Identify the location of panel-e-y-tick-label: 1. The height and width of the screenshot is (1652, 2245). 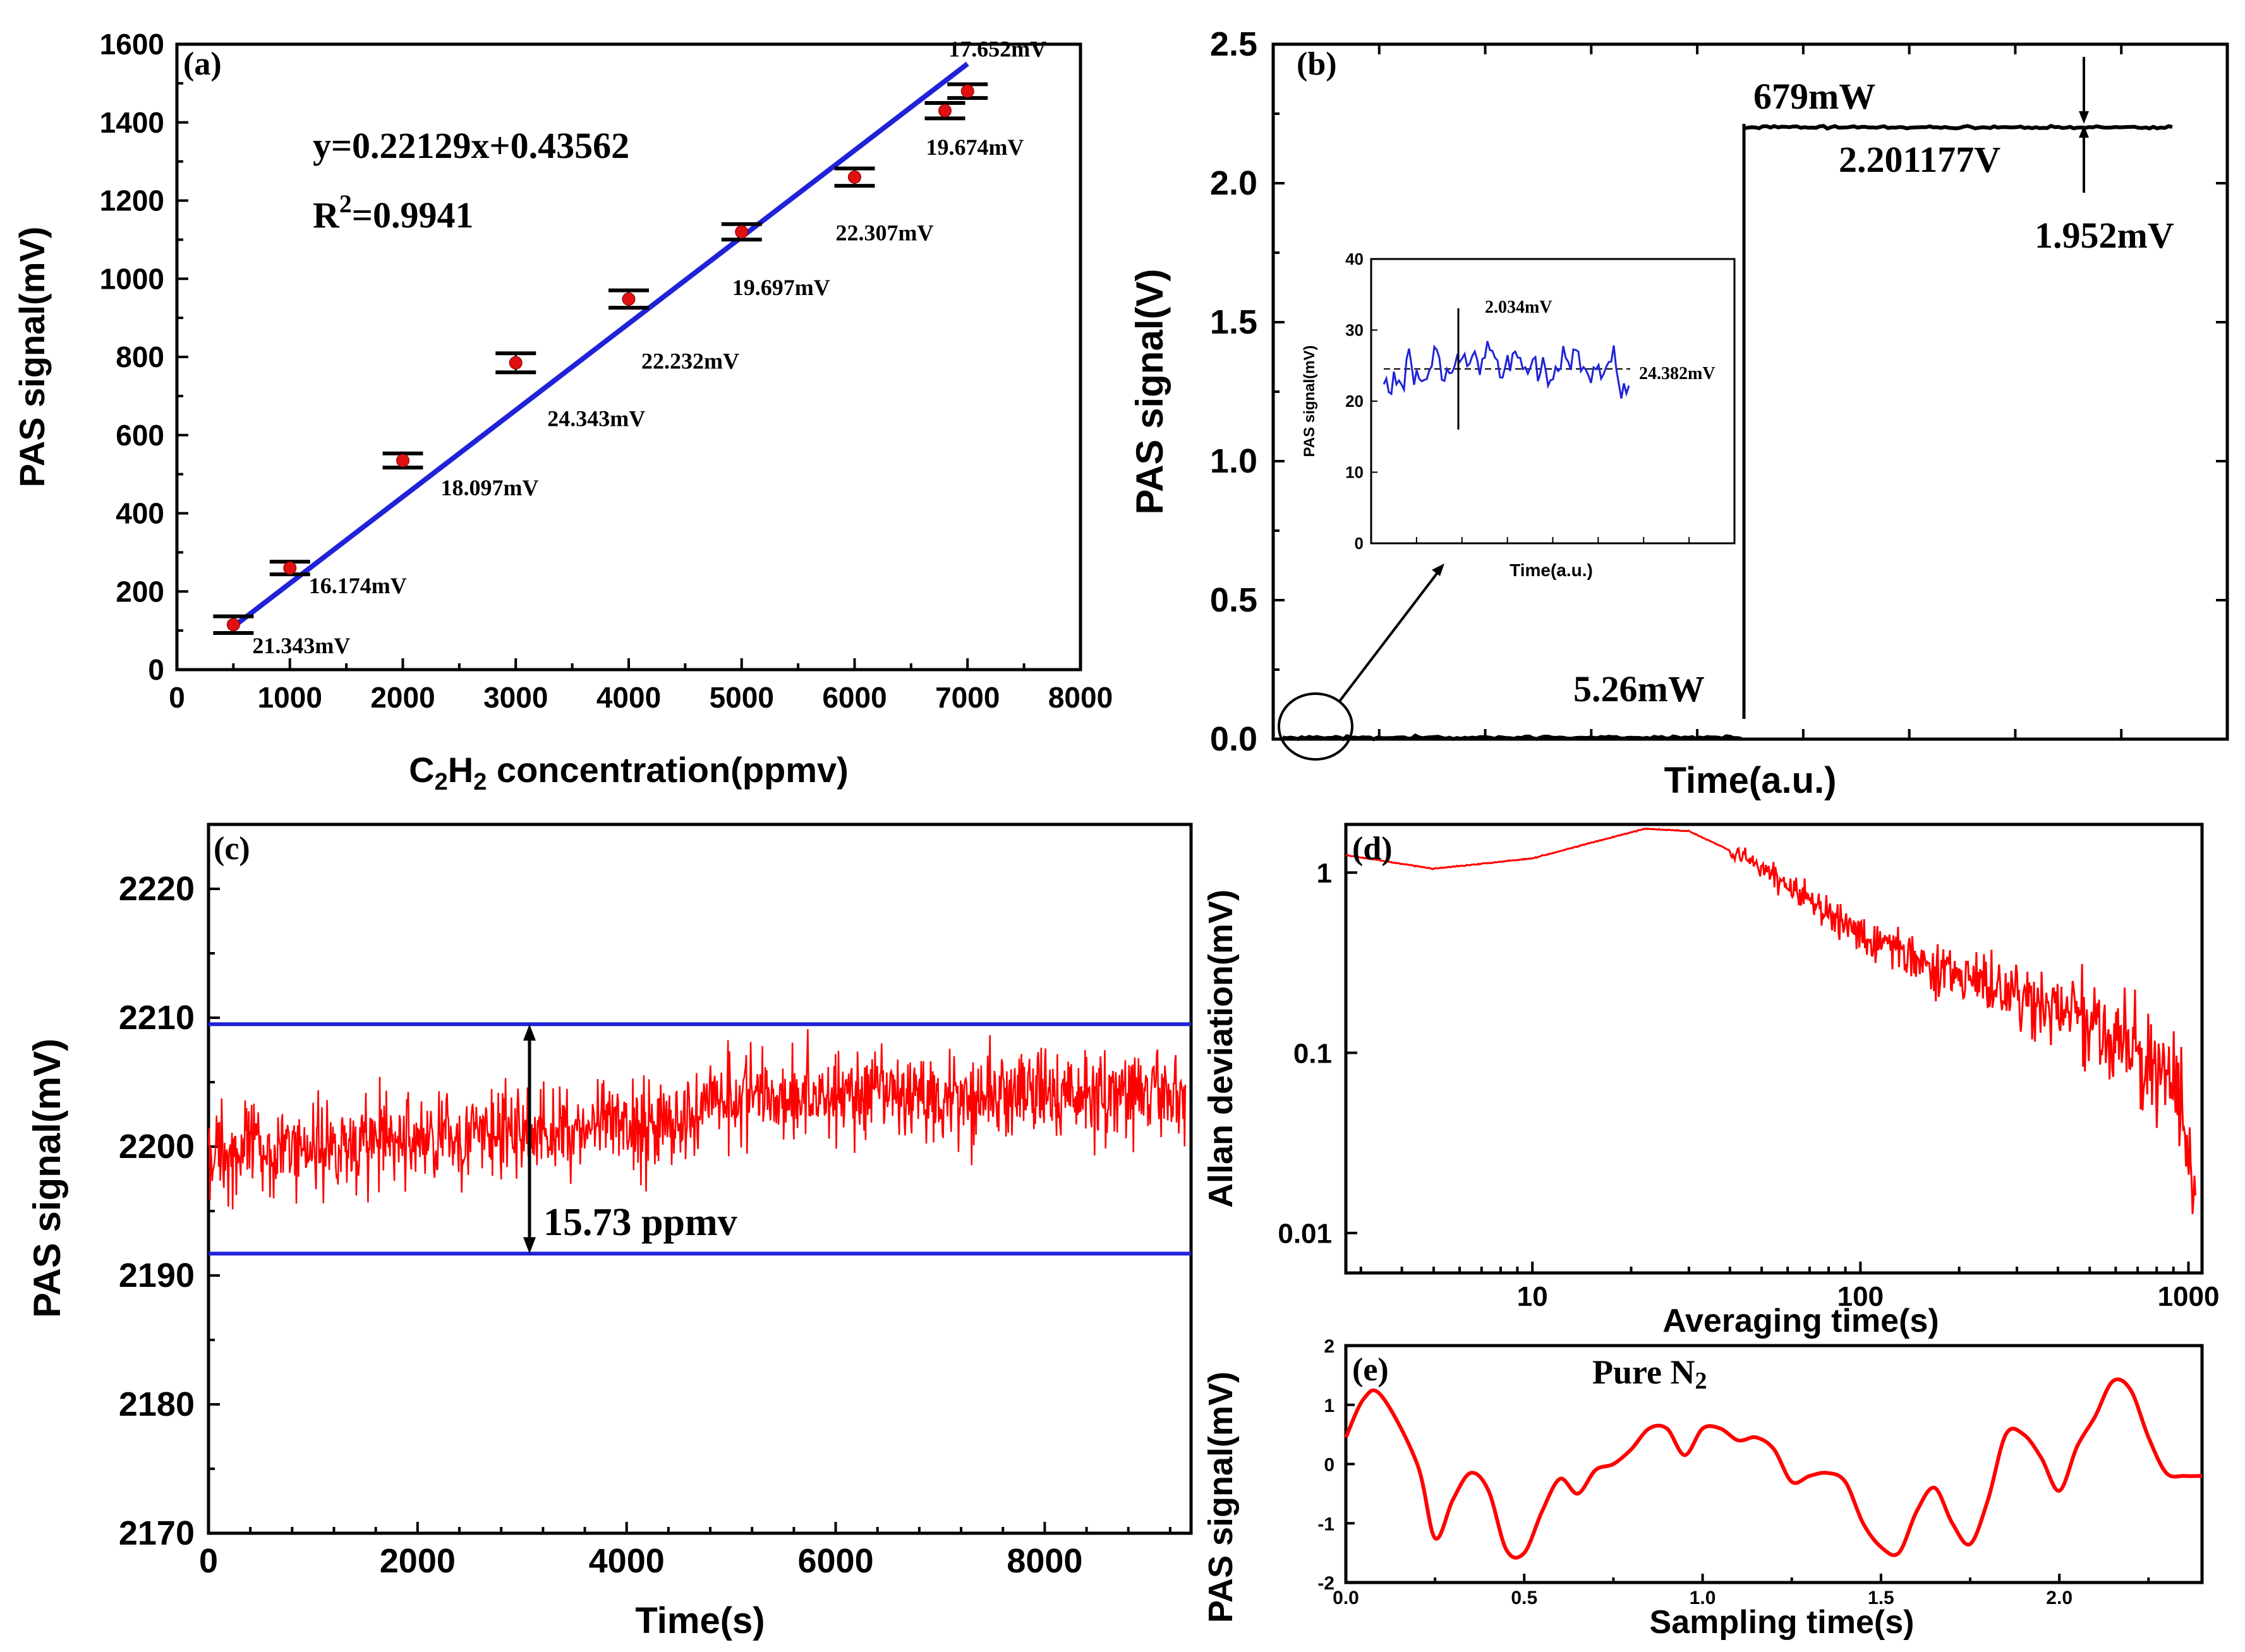
(1329, 1406).